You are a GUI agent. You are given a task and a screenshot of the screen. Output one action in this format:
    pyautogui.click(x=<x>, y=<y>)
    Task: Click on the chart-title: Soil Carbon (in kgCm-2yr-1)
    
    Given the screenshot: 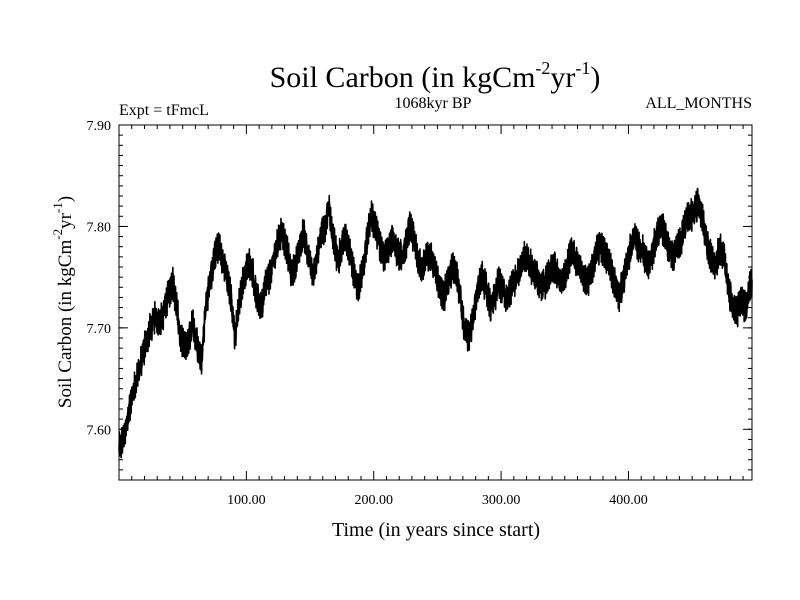 What is the action you would take?
    pyautogui.click(x=435, y=76)
    